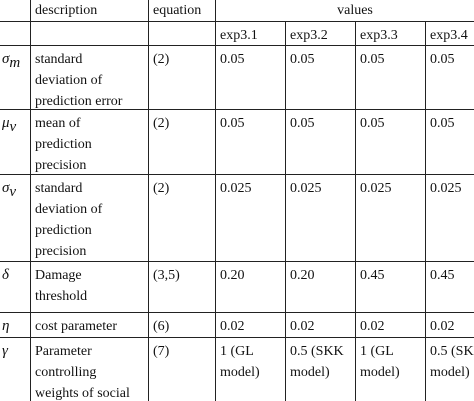 The width and height of the screenshot is (474, 401). Describe the element at coordinates (89, 325) in the screenshot. I see `description-cell: cost parameter` at that location.